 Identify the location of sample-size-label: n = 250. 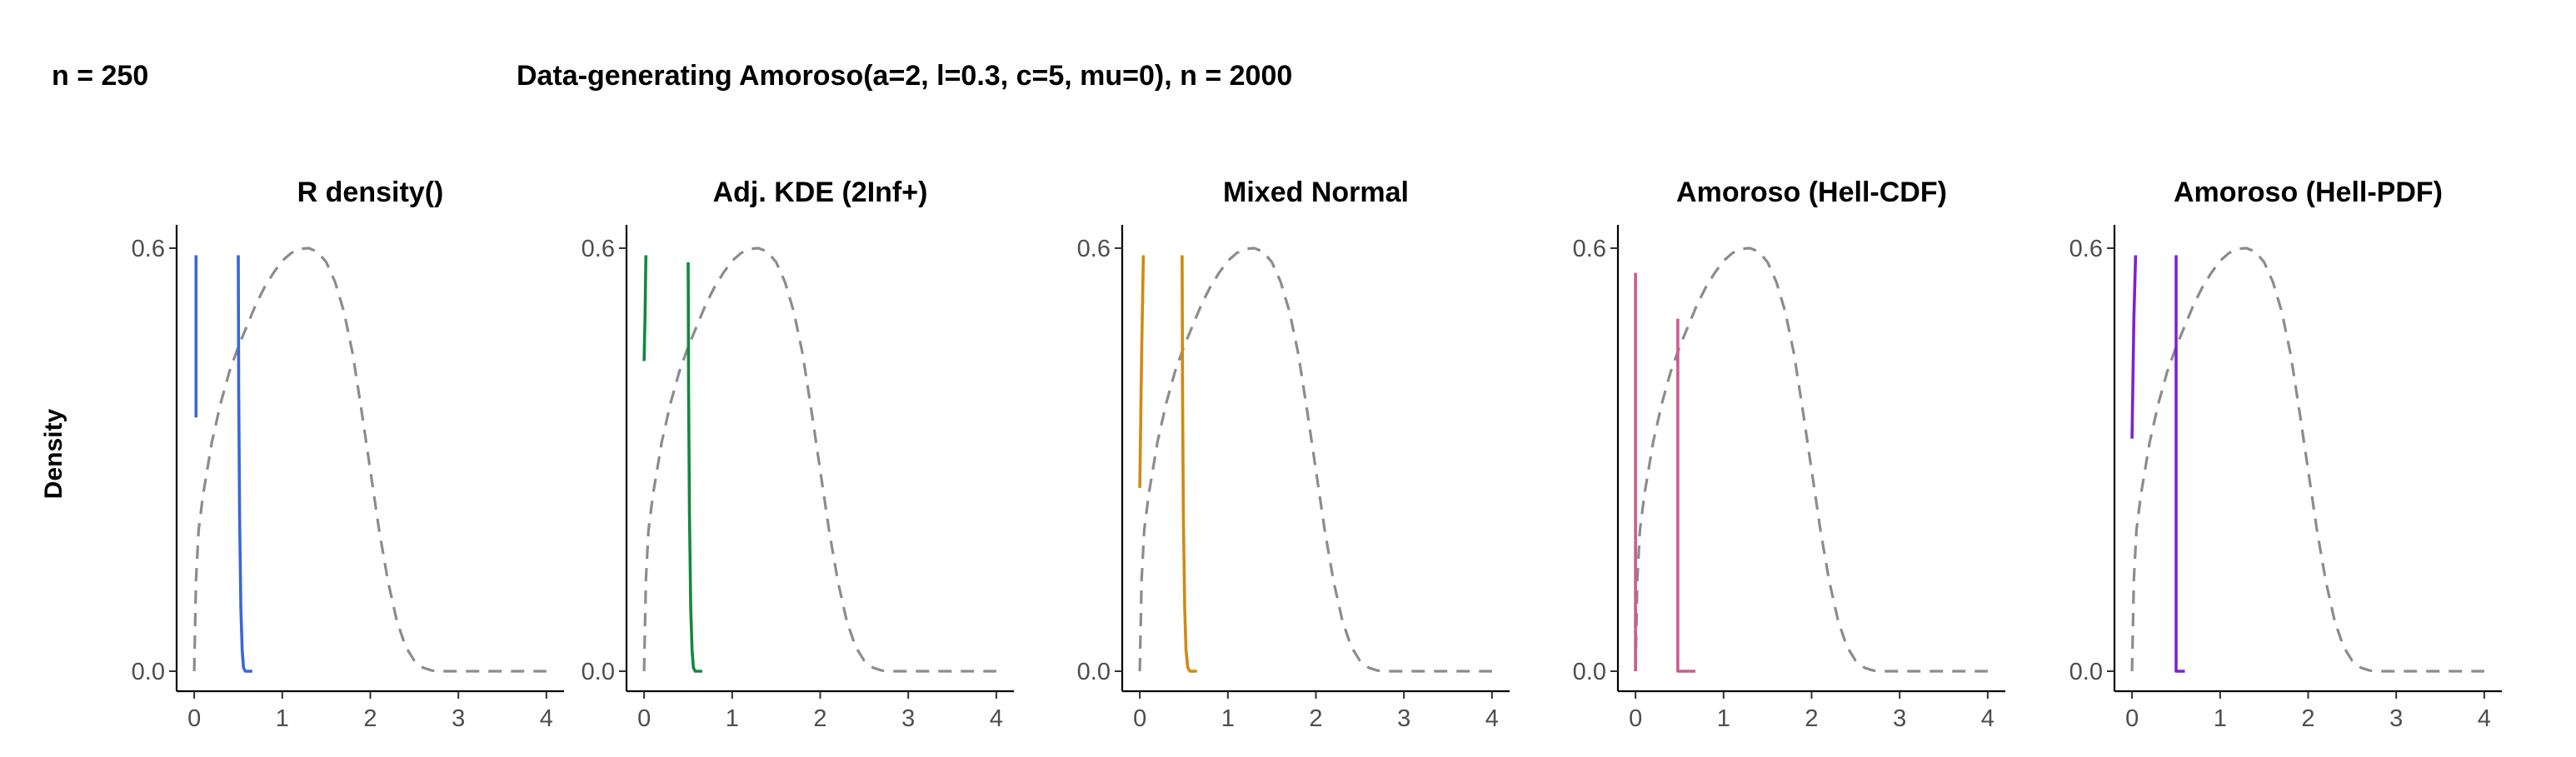
(100, 76).